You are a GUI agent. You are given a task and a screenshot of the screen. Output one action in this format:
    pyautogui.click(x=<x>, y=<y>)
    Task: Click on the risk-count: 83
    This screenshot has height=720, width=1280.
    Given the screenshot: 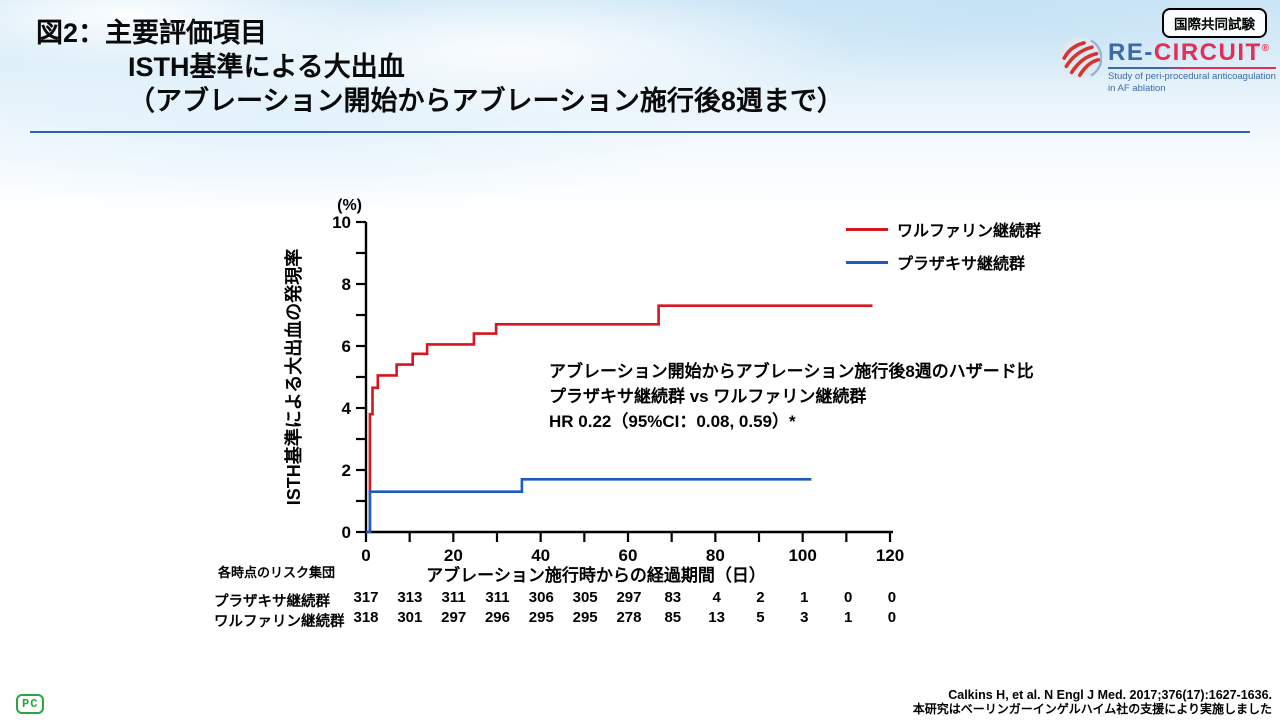 What is the action you would take?
    pyautogui.click(x=673, y=597)
    